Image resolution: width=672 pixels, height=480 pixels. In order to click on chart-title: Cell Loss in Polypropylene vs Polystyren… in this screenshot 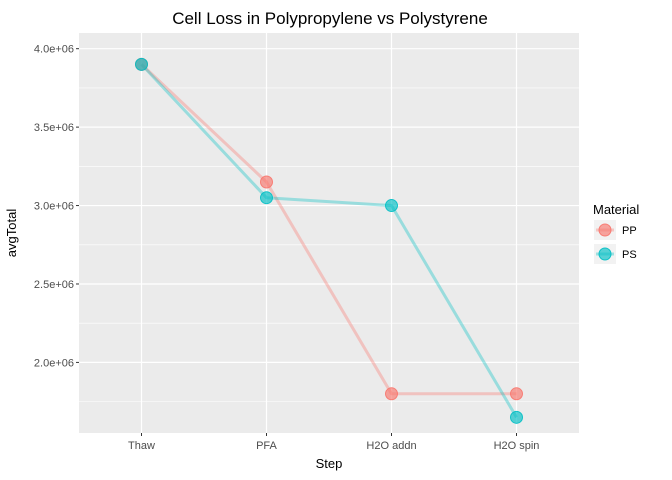, I will do `click(330, 18)`.